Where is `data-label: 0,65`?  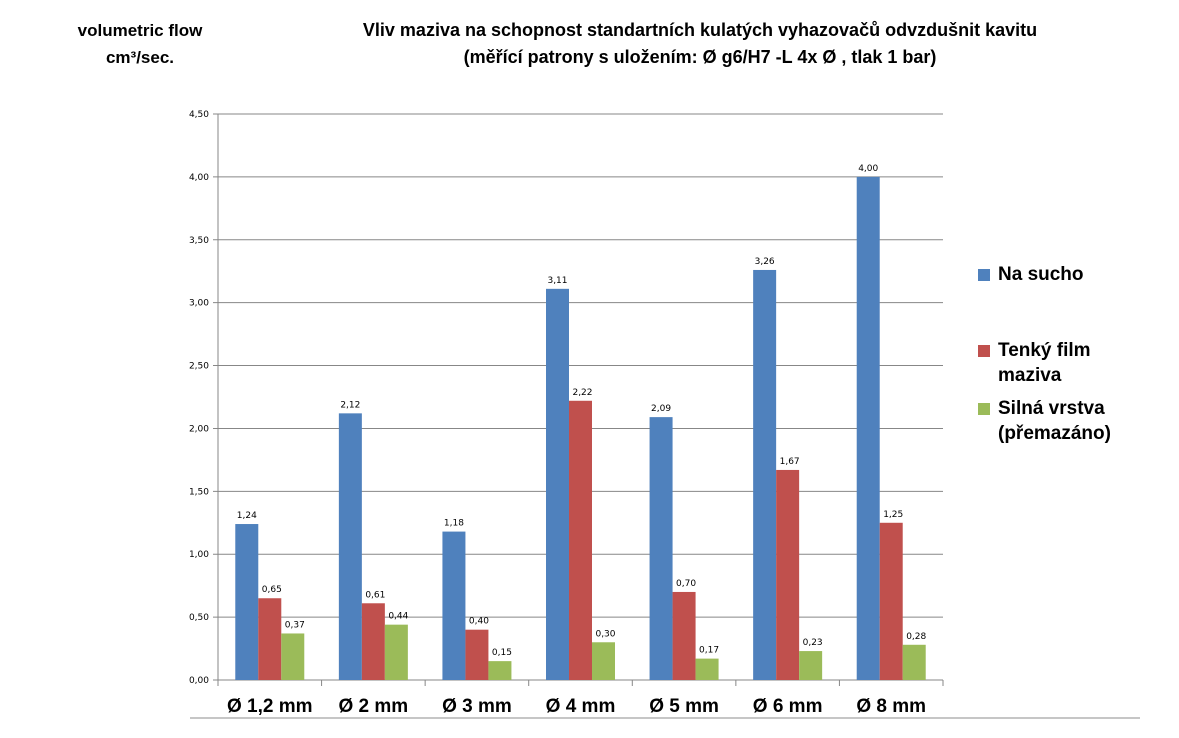
data-label: 0,65 is located at coordinates (272, 590).